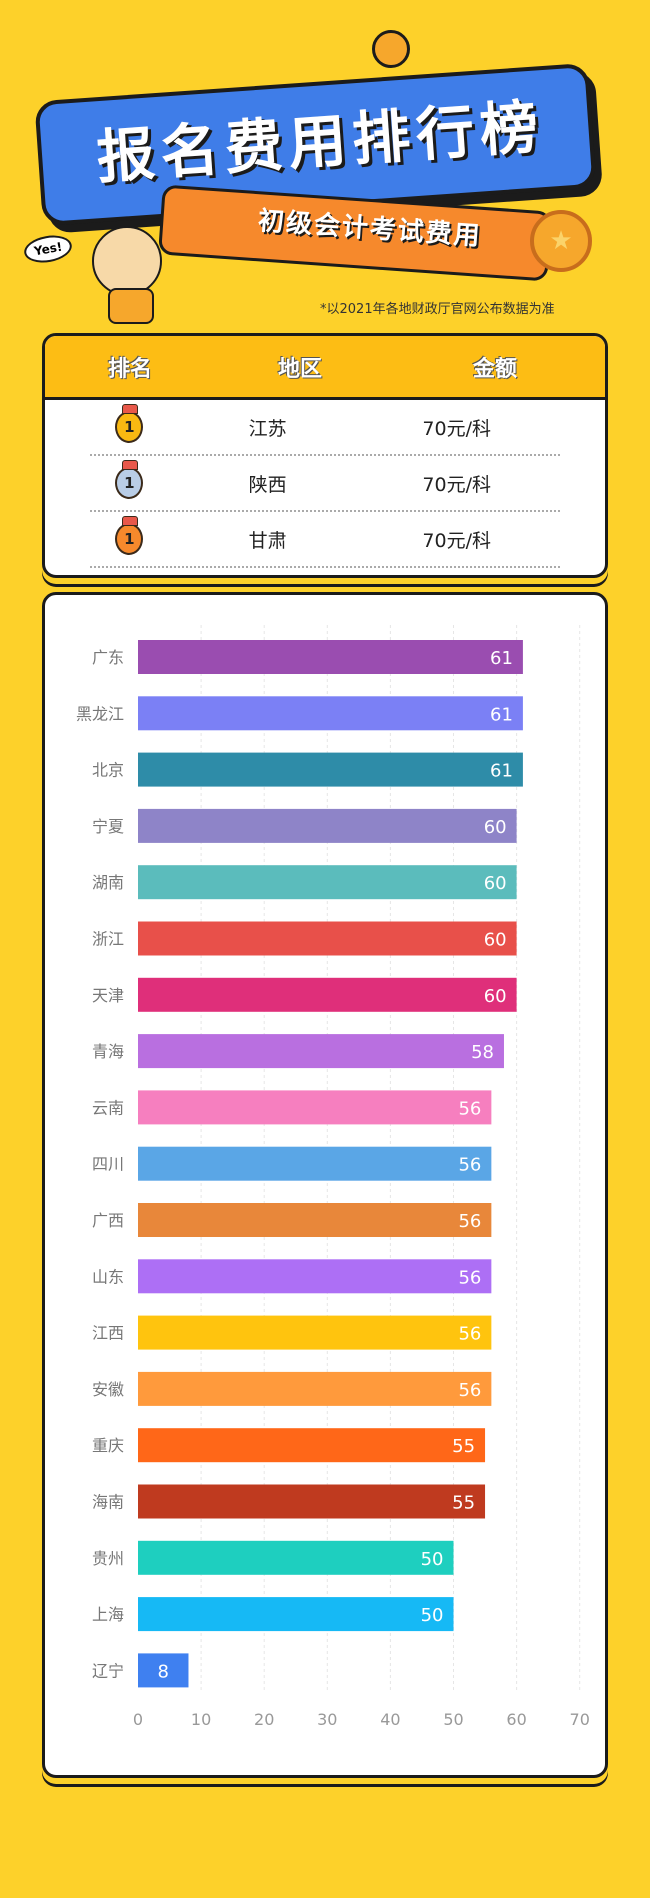  I want to click on category-label: 海南, so click(108, 1502).